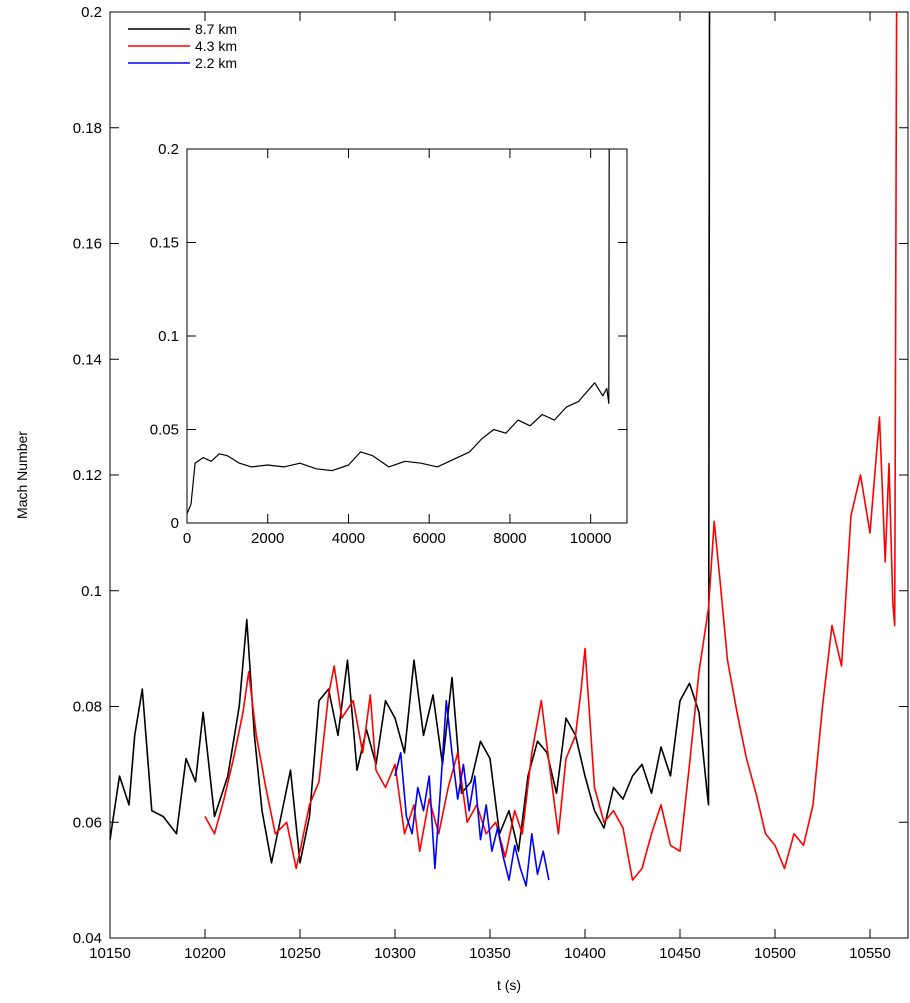  I want to click on inset-y-tick-label: 0, so click(175, 523).